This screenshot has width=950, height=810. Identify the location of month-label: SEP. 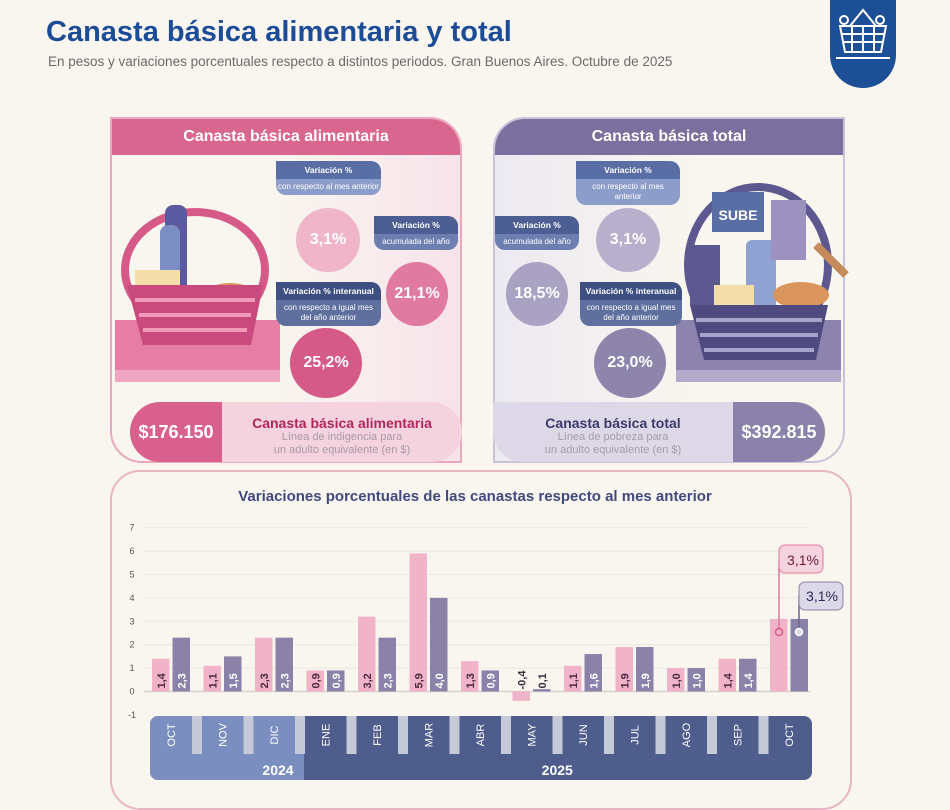
(739, 735).